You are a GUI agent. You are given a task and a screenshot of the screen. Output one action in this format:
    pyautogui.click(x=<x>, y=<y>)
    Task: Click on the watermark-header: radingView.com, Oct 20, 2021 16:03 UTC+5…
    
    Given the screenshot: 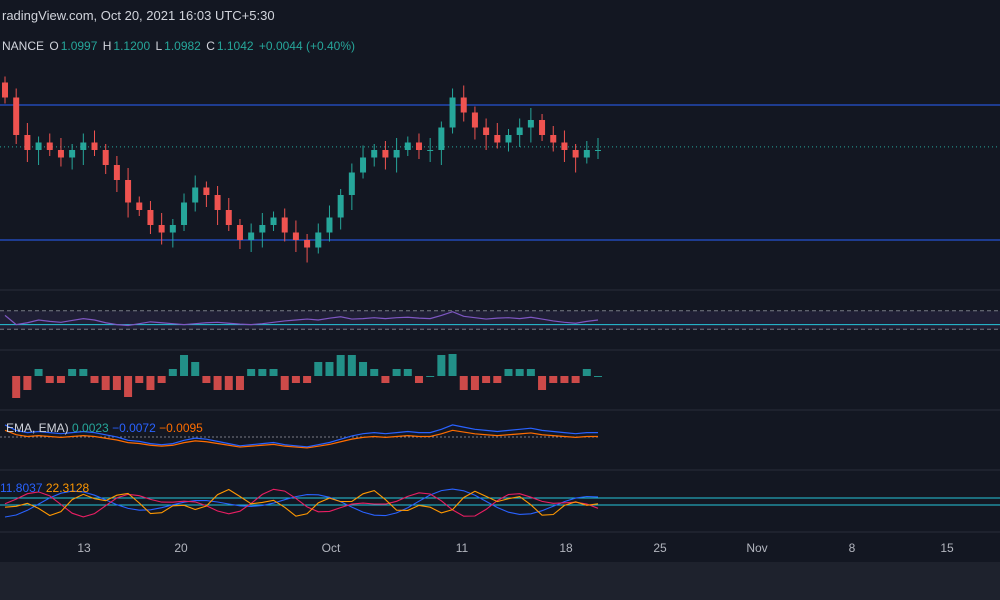 What is the action you would take?
    pyautogui.click(x=500, y=15)
    